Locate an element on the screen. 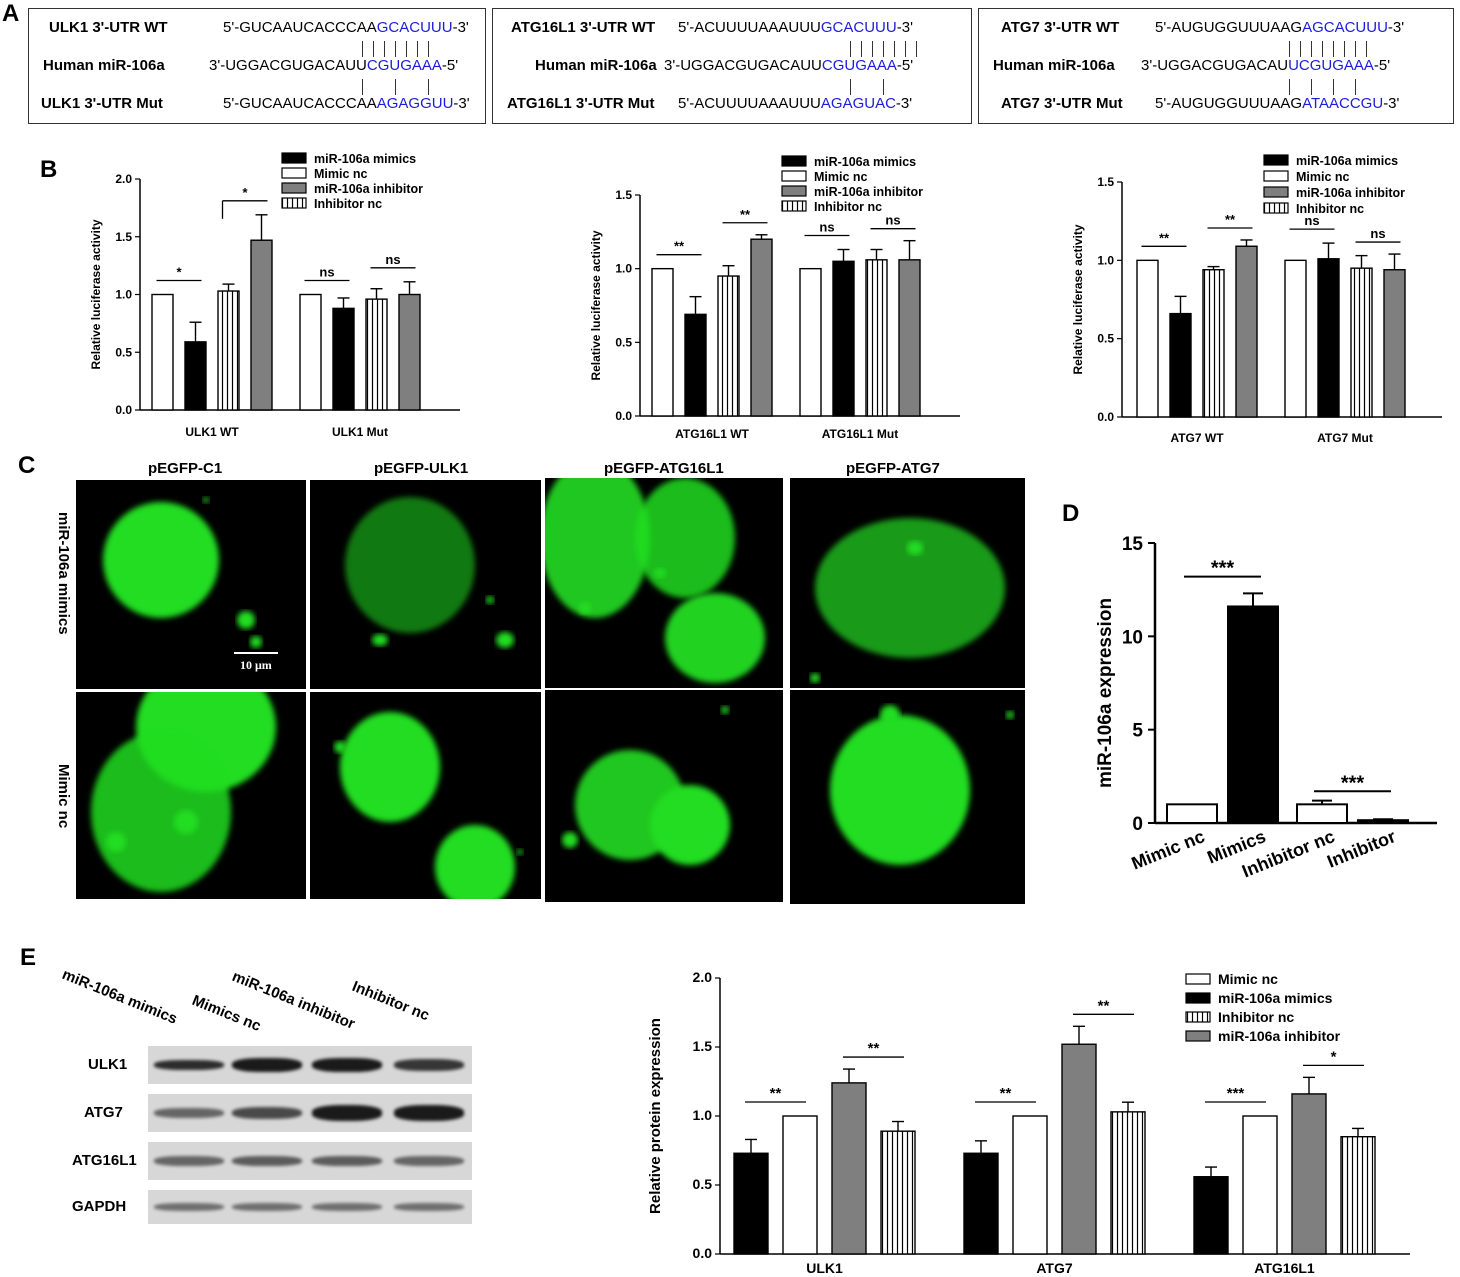 Image resolution: width=1460 pixels, height=1277 pixels. x-tick-label: ATG16L1 Mut is located at coordinates (860, 434).